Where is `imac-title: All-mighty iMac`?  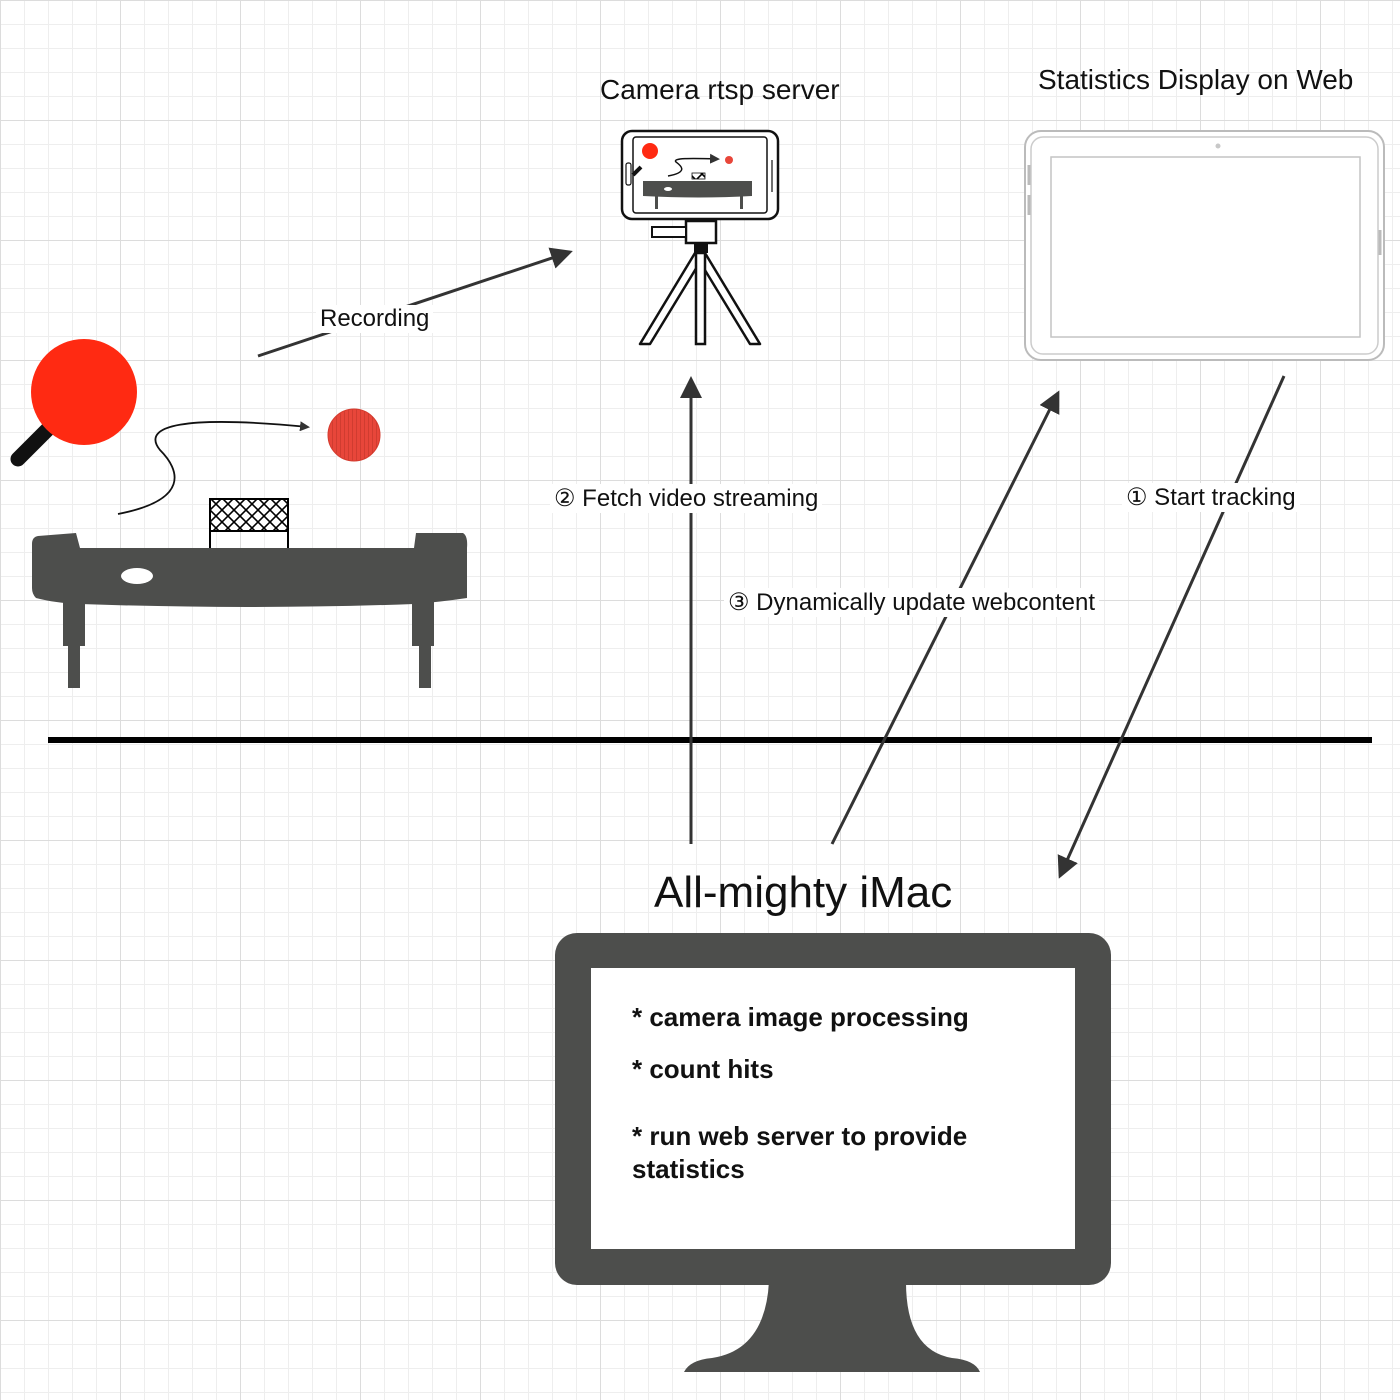
imac-title: All-mighty iMac is located at coordinates (803, 892).